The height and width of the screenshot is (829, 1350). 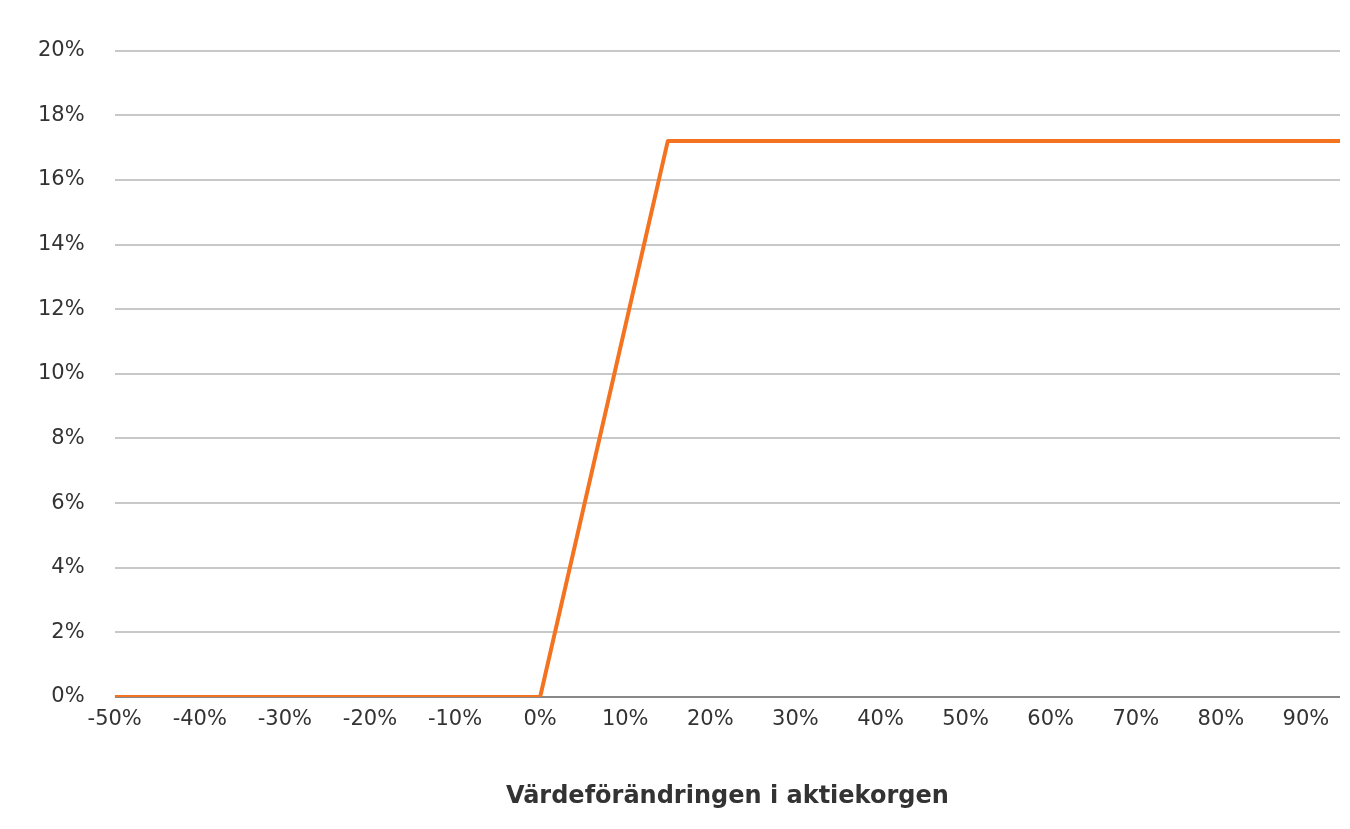 I want to click on x-tick-label: -30%, so click(x=284, y=718).